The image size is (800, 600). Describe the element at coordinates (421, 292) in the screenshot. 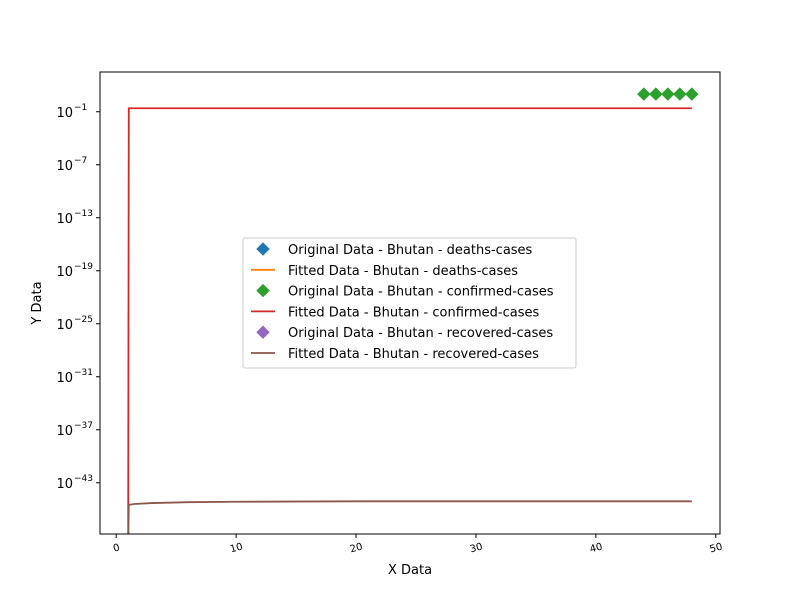

I see `legend-label: Original Data - Bhutan - confirmed-cases` at that location.